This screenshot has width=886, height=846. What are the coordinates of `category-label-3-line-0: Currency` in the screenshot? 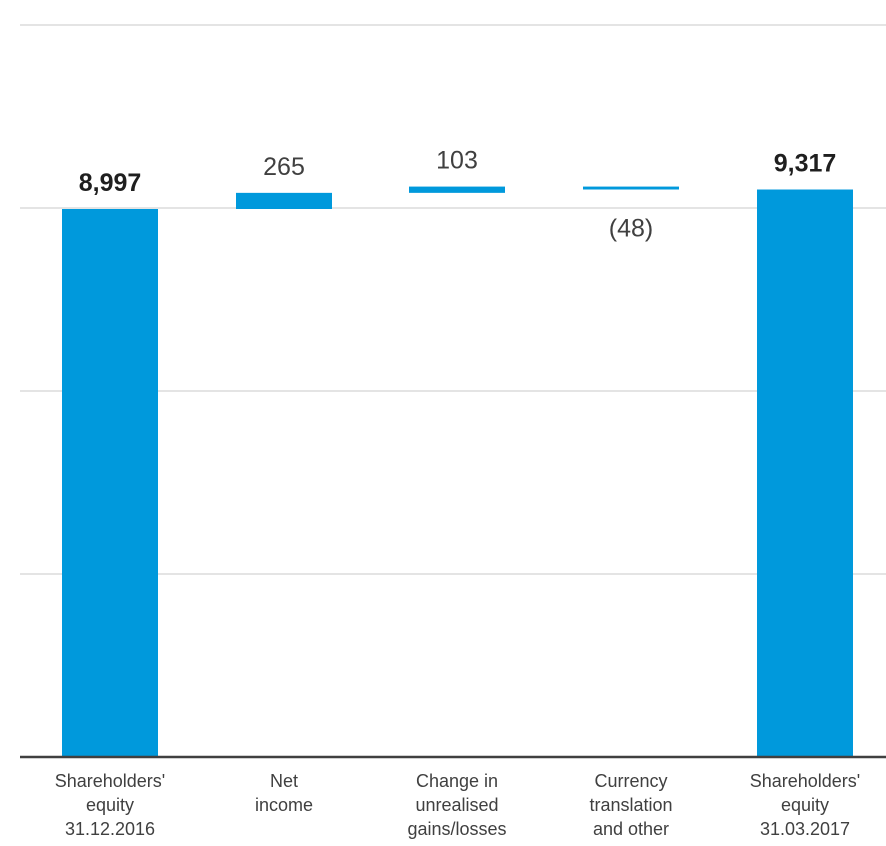 It's located at (630, 781).